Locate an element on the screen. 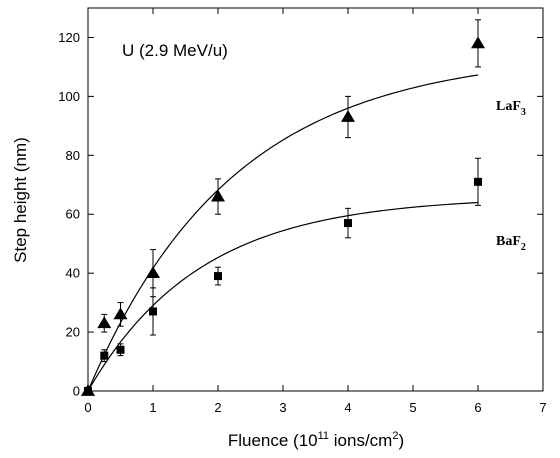  series-label-laf3: LaF3 is located at coordinates (511, 108).